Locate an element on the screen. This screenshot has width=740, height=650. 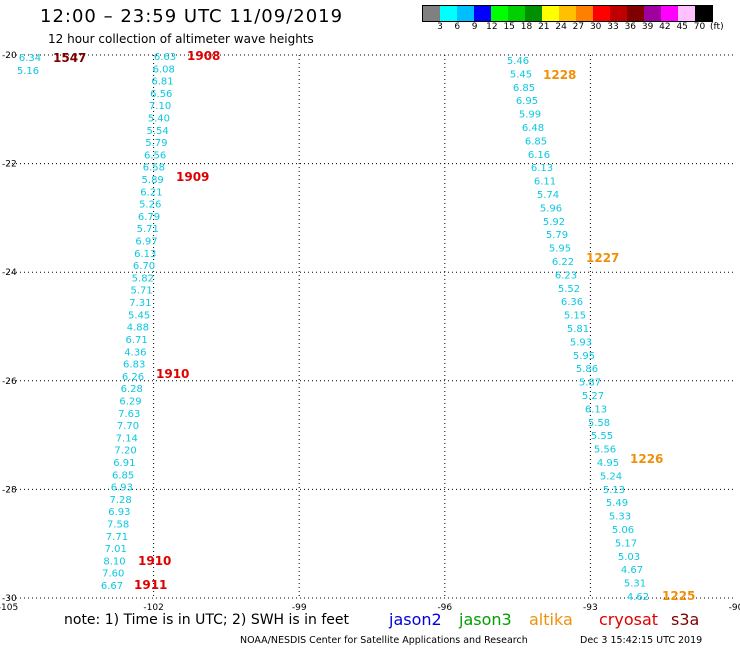
swh-value-right: 5.99 is located at coordinates (530, 115).